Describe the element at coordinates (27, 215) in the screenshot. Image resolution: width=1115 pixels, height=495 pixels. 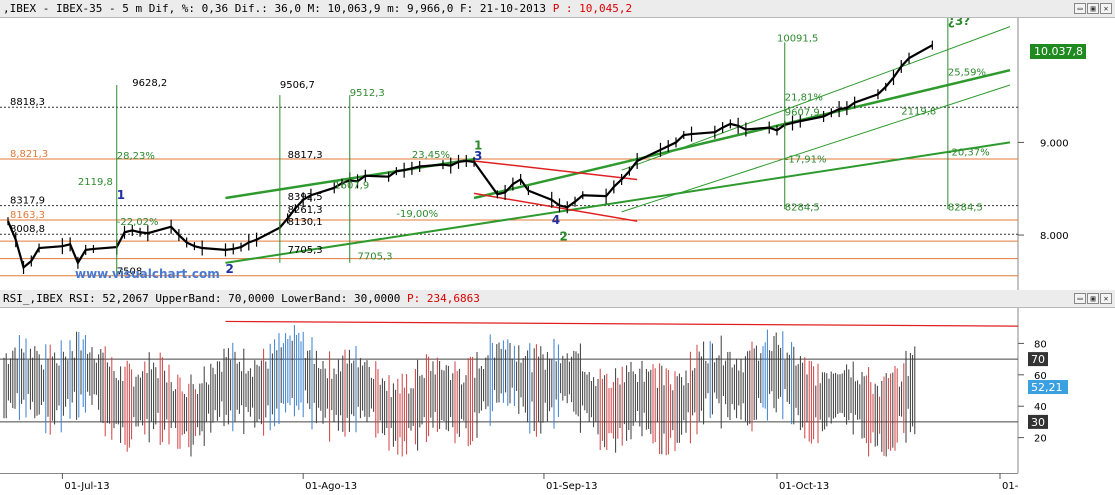
I see `price-level-label: 8163,3` at that location.